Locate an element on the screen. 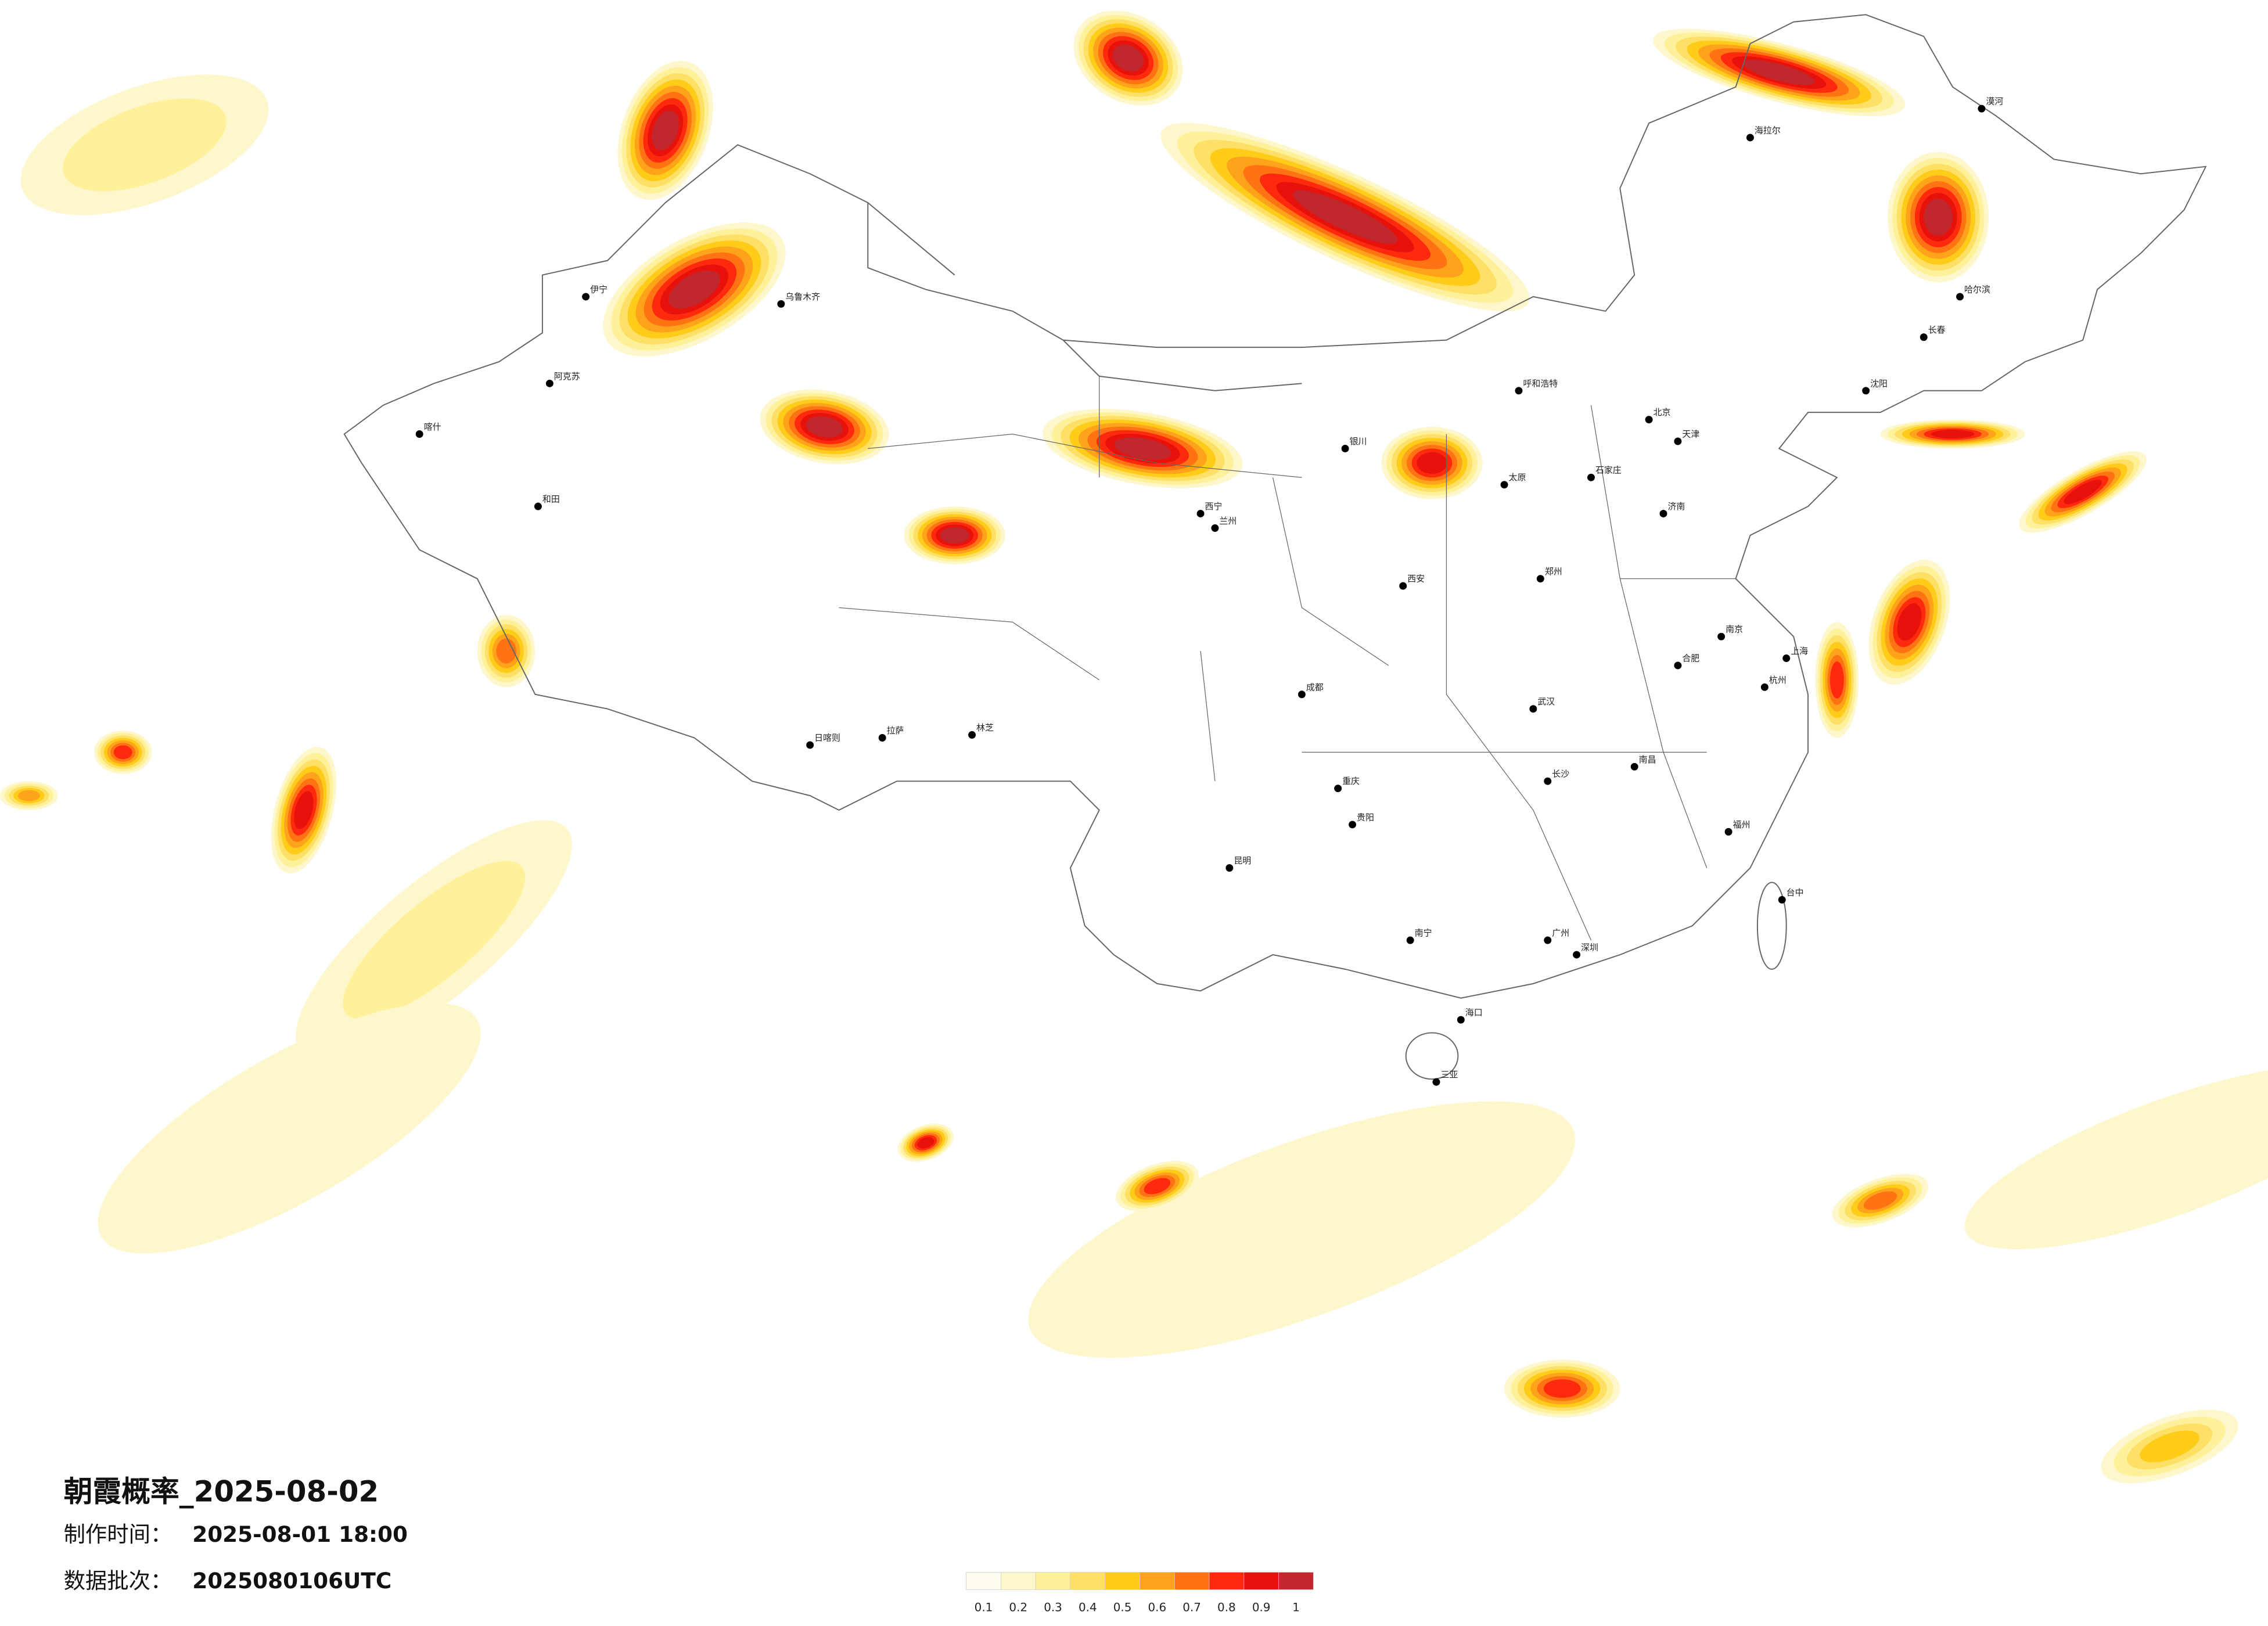  color-legend: 0.1 0.2 0.3 0.4 0.5 0.6 0.7 0.8 0.9 1 is located at coordinates (1140, 1593).